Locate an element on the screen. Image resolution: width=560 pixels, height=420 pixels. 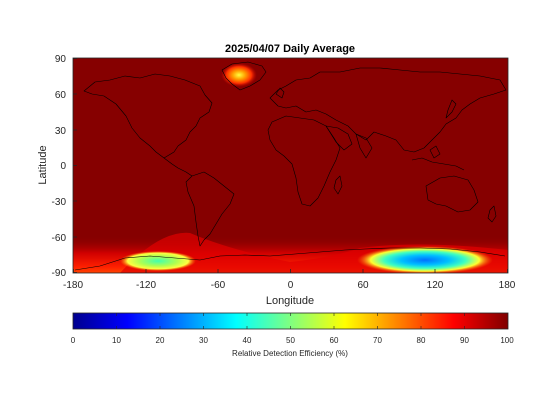
colorbar-tick-label: 80 is located at coordinates (421, 340).